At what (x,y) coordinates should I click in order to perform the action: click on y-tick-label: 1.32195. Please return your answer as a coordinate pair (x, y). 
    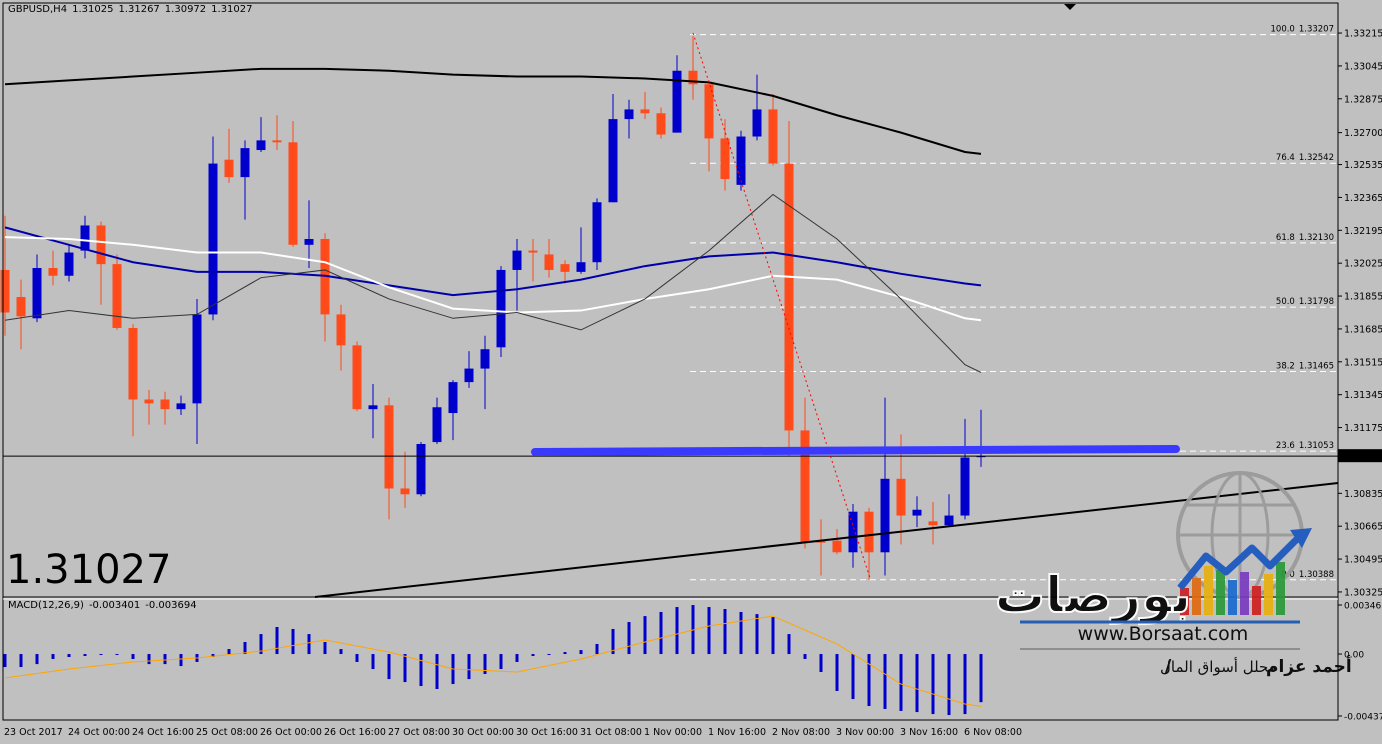
    Looking at the image, I should click on (1363, 231).